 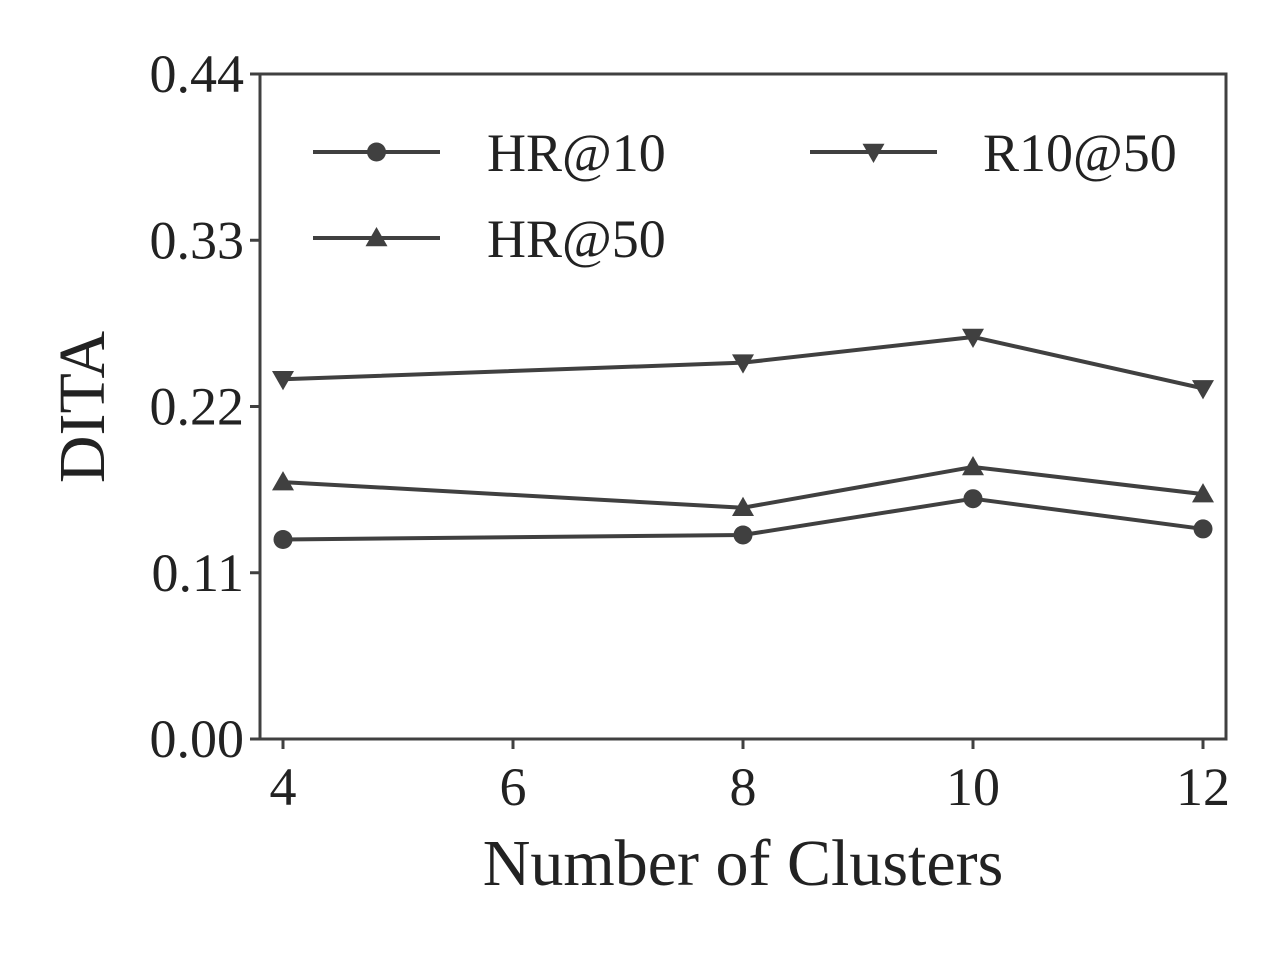 What do you see at coordinates (197, 74) in the screenshot?
I see `y-tick-label: 0.44` at bounding box center [197, 74].